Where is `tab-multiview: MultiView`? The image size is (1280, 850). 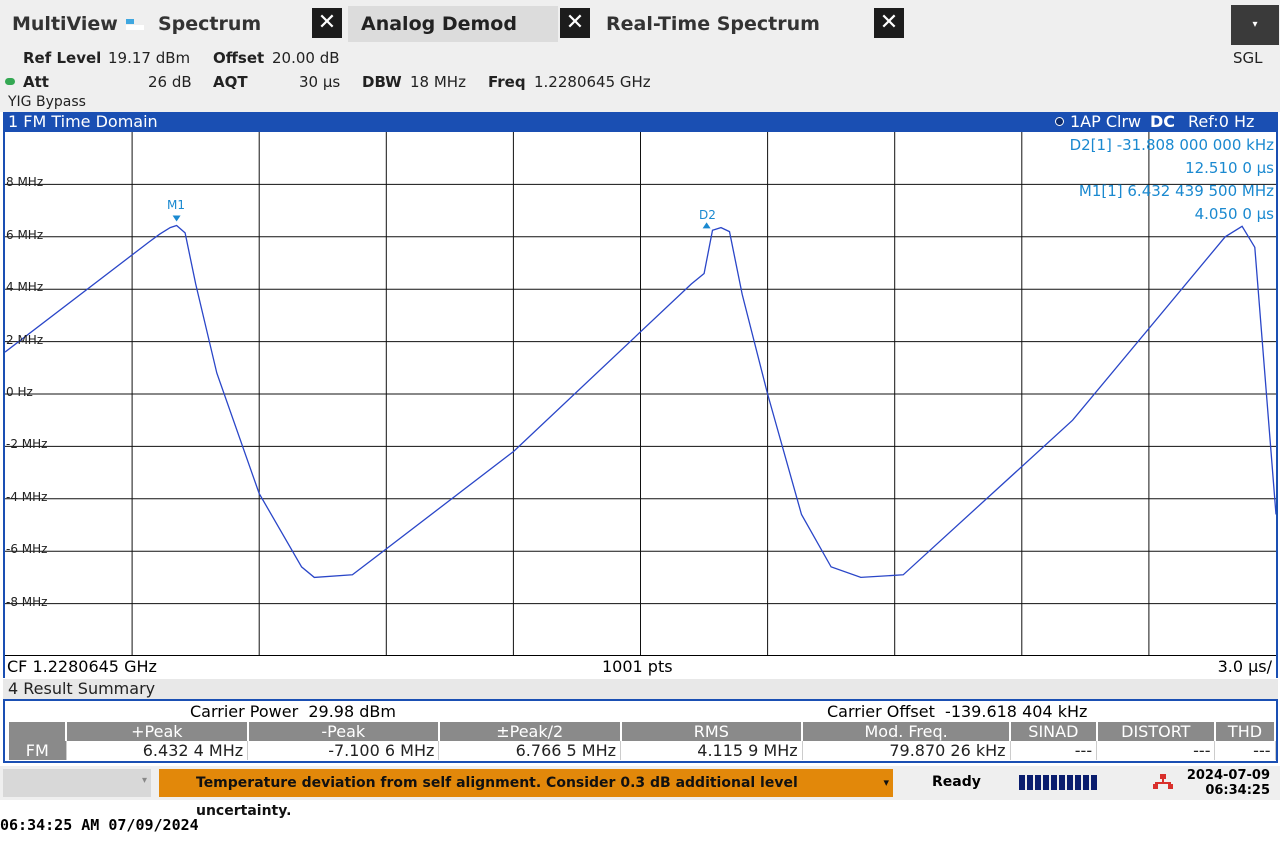
tab-multiview: MultiView is located at coordinates (65, 24).